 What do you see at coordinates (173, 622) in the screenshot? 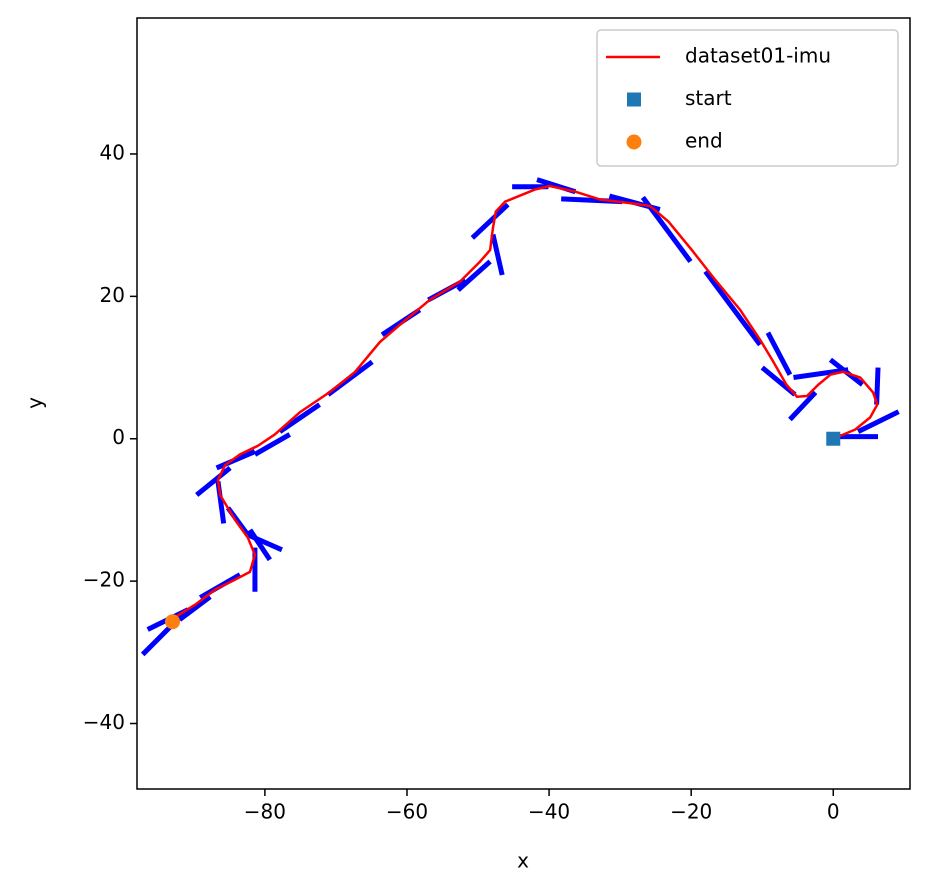
I see `end-marker` at bounding box center [173, 622].